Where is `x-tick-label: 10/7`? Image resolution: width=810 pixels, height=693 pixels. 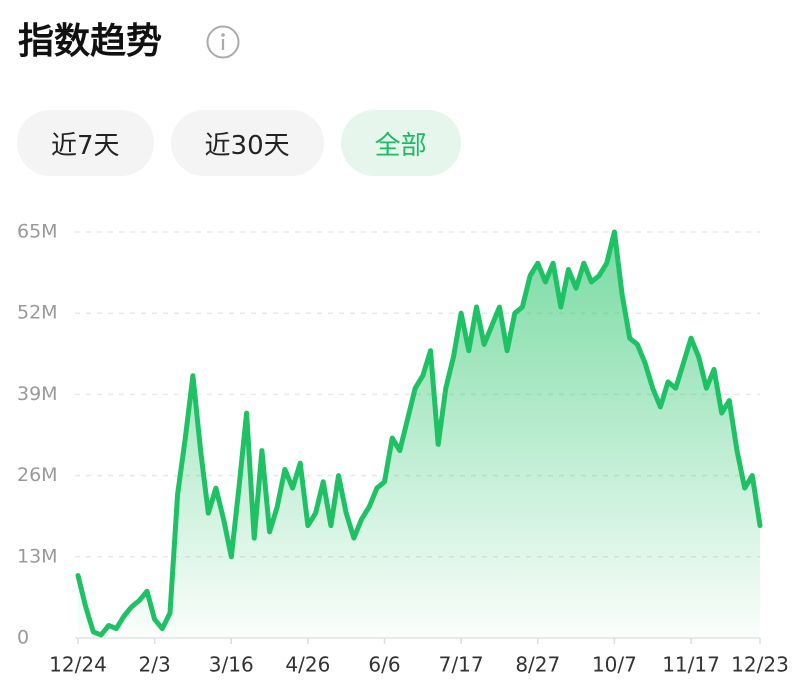
x-tick-label: 10/7 is located at coordinates (614, 665).